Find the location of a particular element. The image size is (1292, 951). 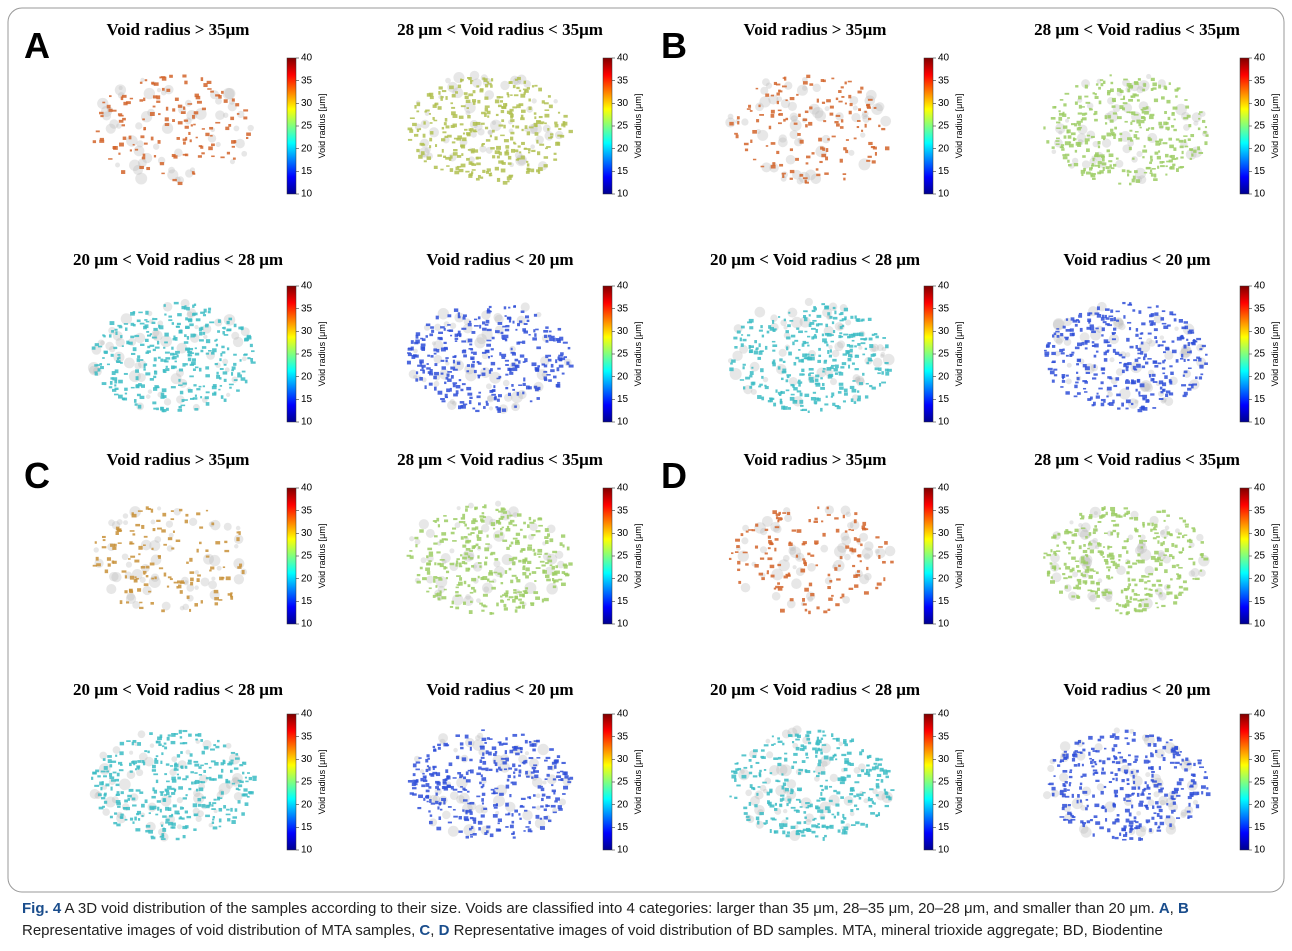

colorbar-tick-label: 25 is located at coordinates (623, 782).